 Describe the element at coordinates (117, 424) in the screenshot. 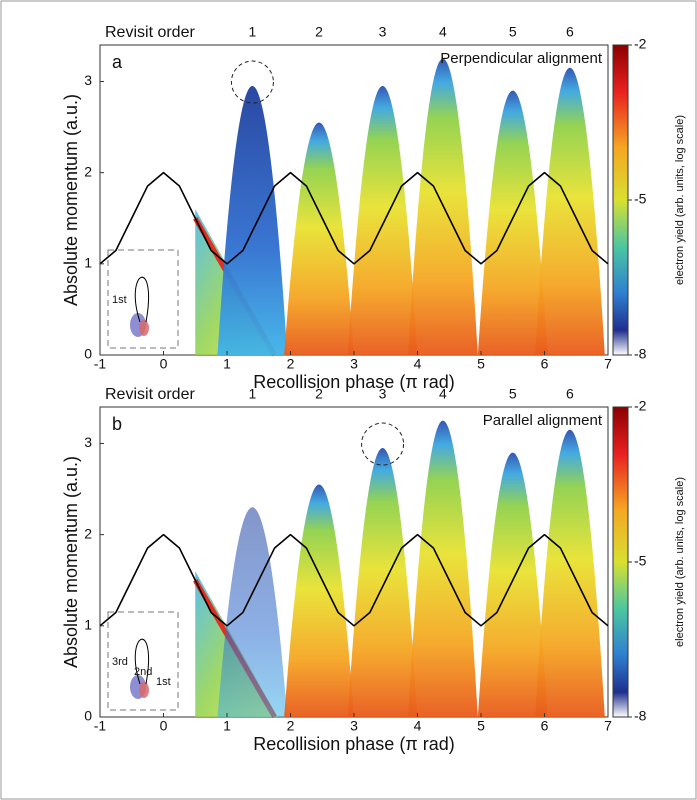

I see `panel-label: b` at that location.